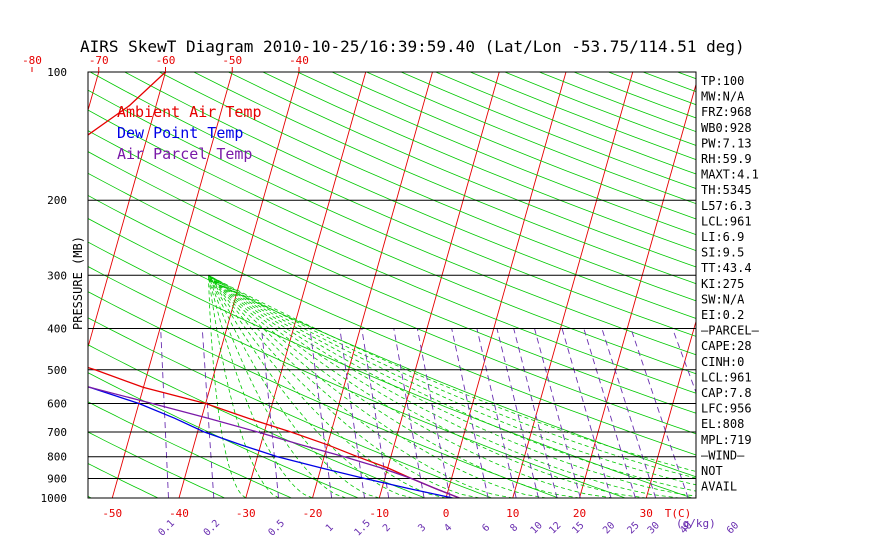 This screenshot has width=870, height=560. I want to click on pressure-tick-label: 200, so click(57, 200).